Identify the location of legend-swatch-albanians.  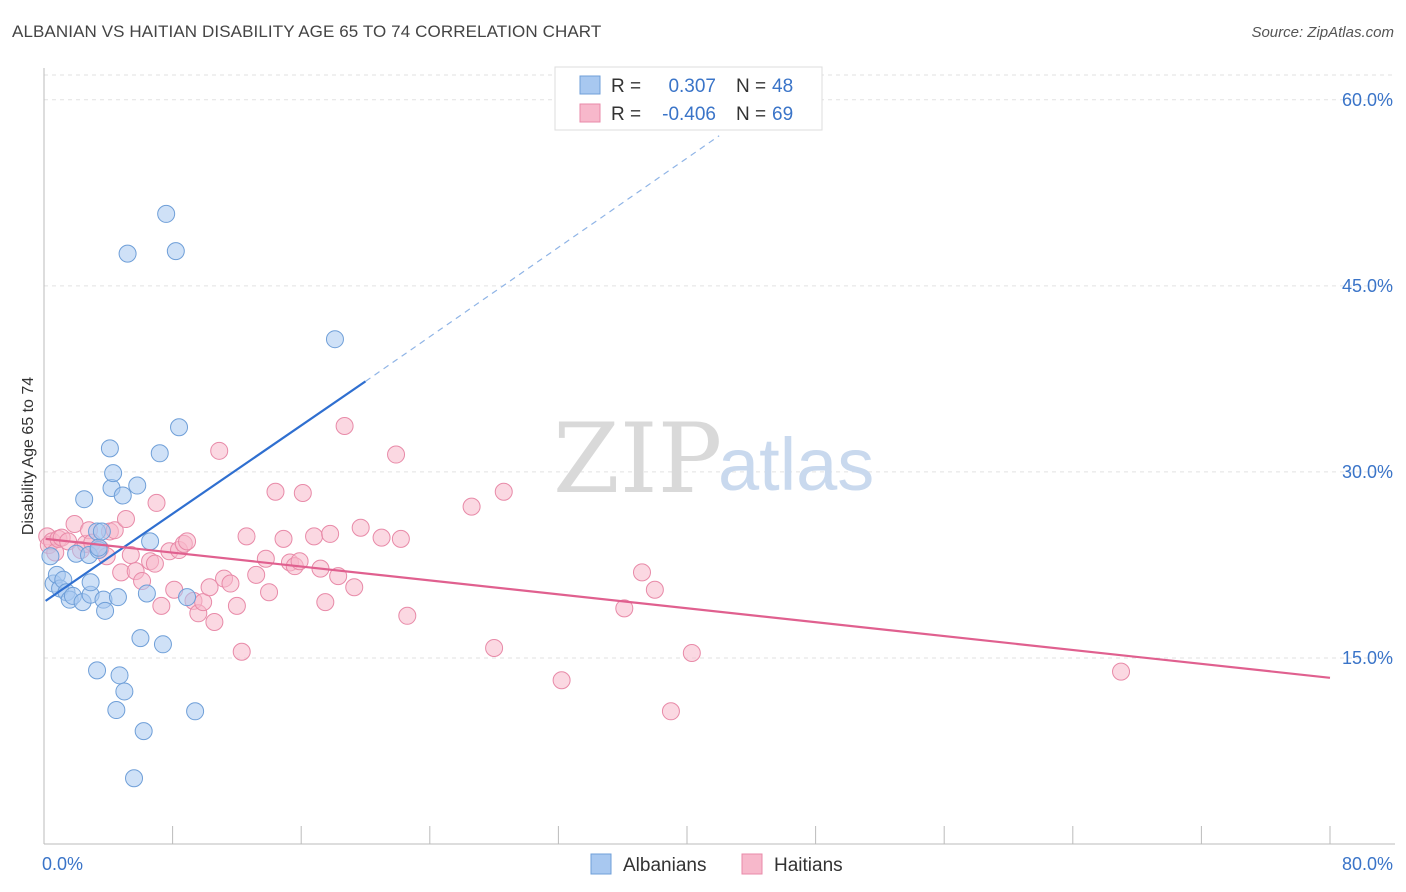
(590, 85).